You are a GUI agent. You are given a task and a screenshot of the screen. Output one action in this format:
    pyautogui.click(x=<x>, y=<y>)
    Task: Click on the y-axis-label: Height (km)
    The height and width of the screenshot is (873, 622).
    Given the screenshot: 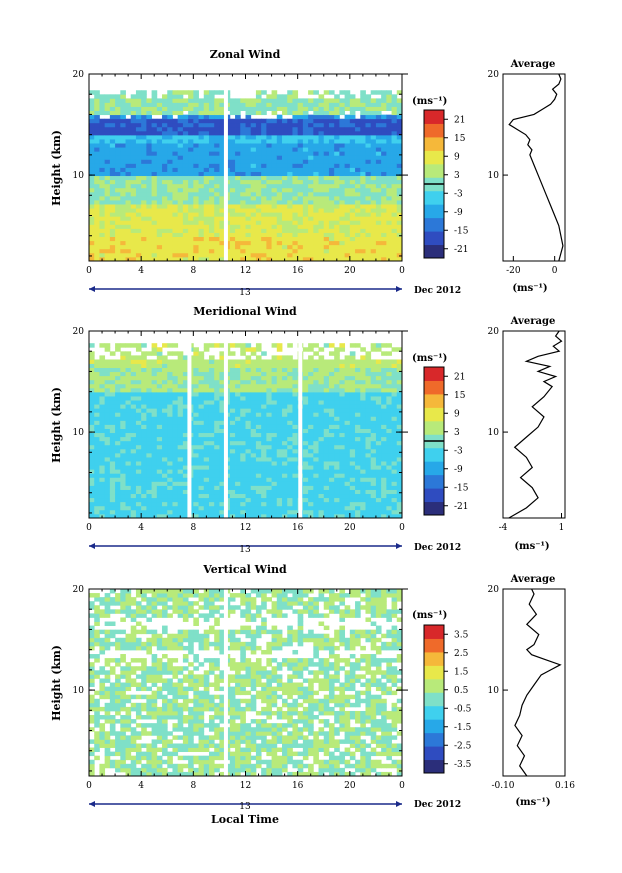 What is the action you would take?
    pyautogui.click(x=56, y=168)
    